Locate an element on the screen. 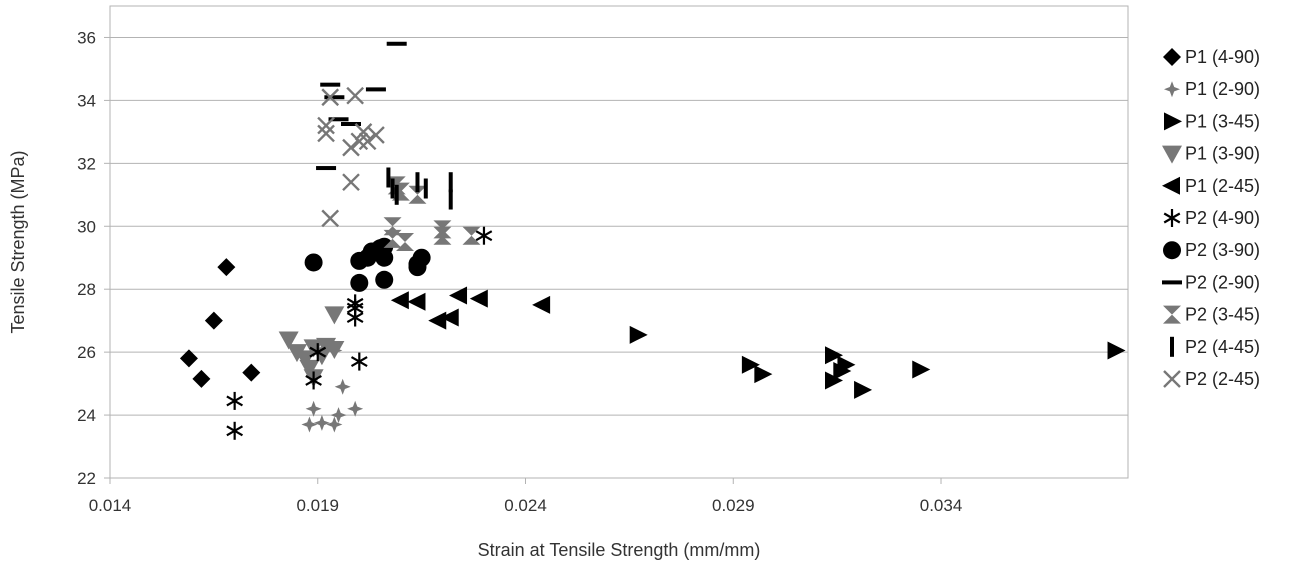 This screenshot has width=1297, height=567. y-tick-label: 36 is located at coordinates (86, 37).